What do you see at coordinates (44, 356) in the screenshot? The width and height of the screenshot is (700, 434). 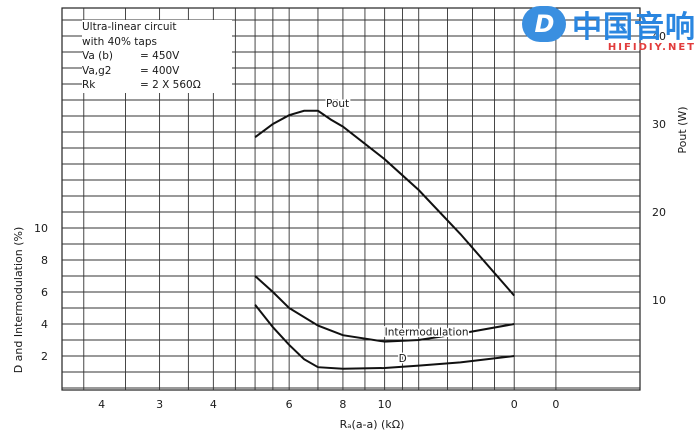 I see `left-tick-label: 2` at bounding box center [44, 356].